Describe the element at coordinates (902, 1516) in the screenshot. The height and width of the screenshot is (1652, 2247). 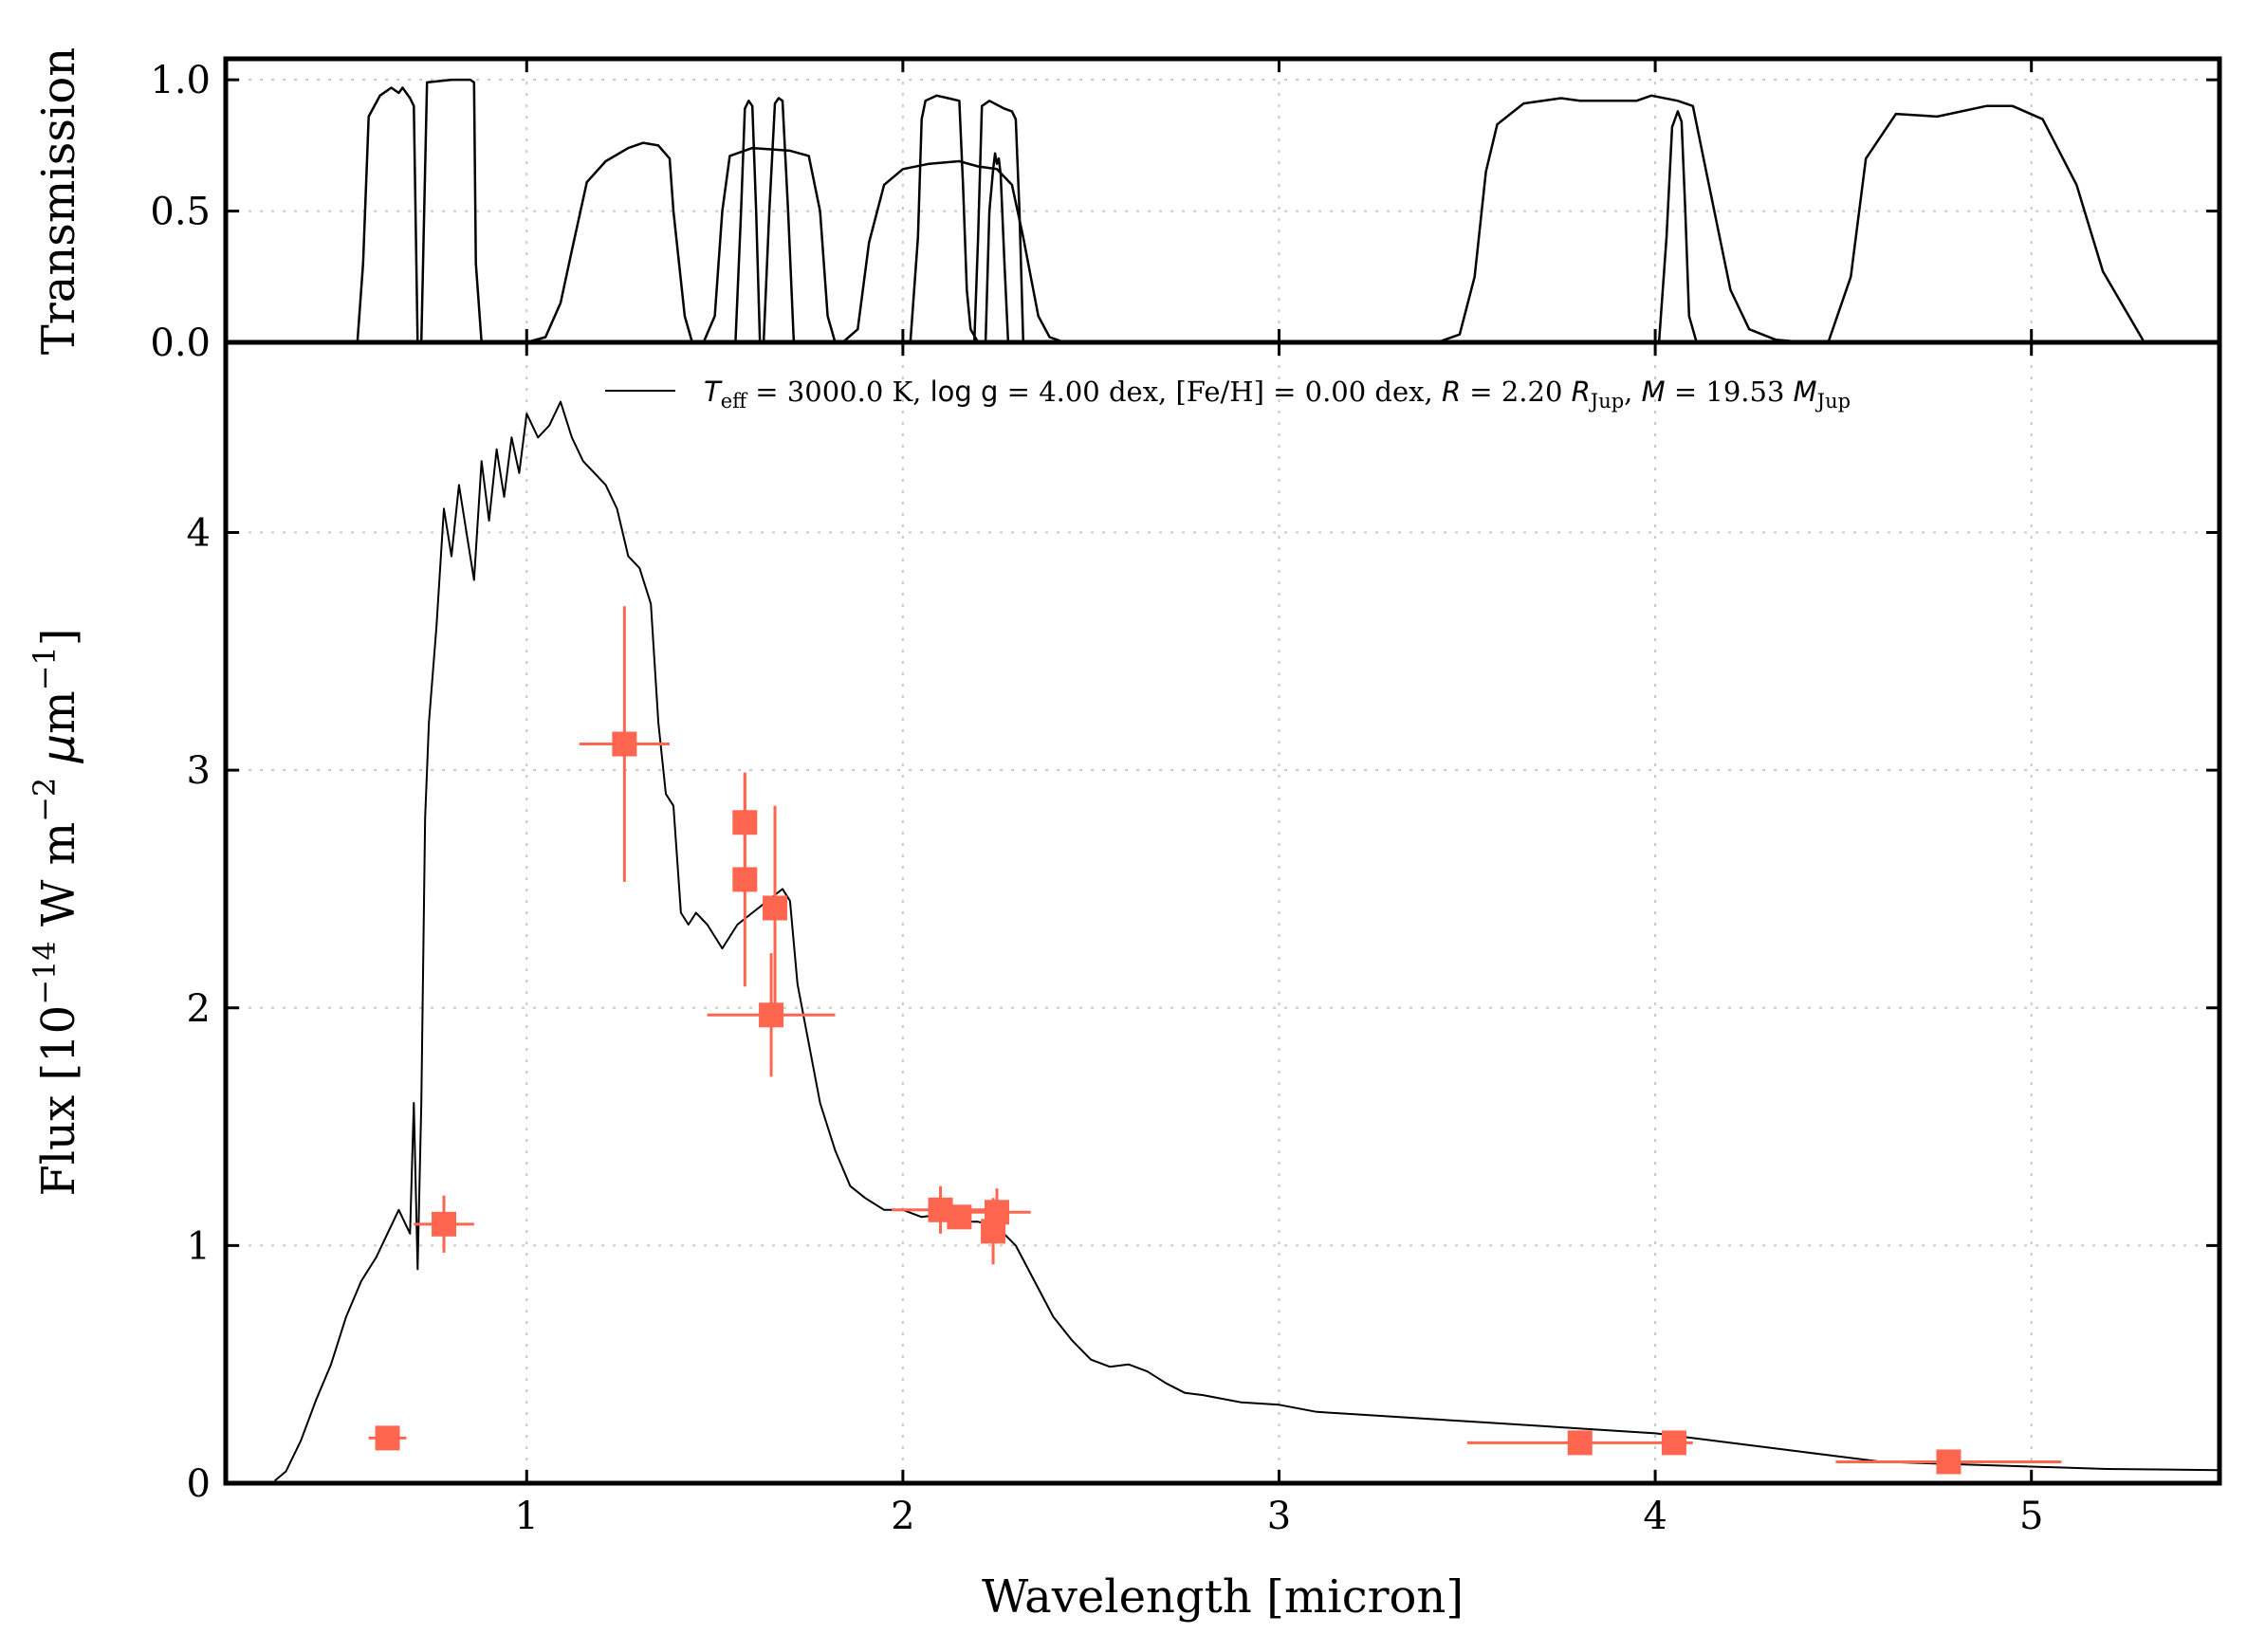
I see `x-tick-label-1: 2` at that location.